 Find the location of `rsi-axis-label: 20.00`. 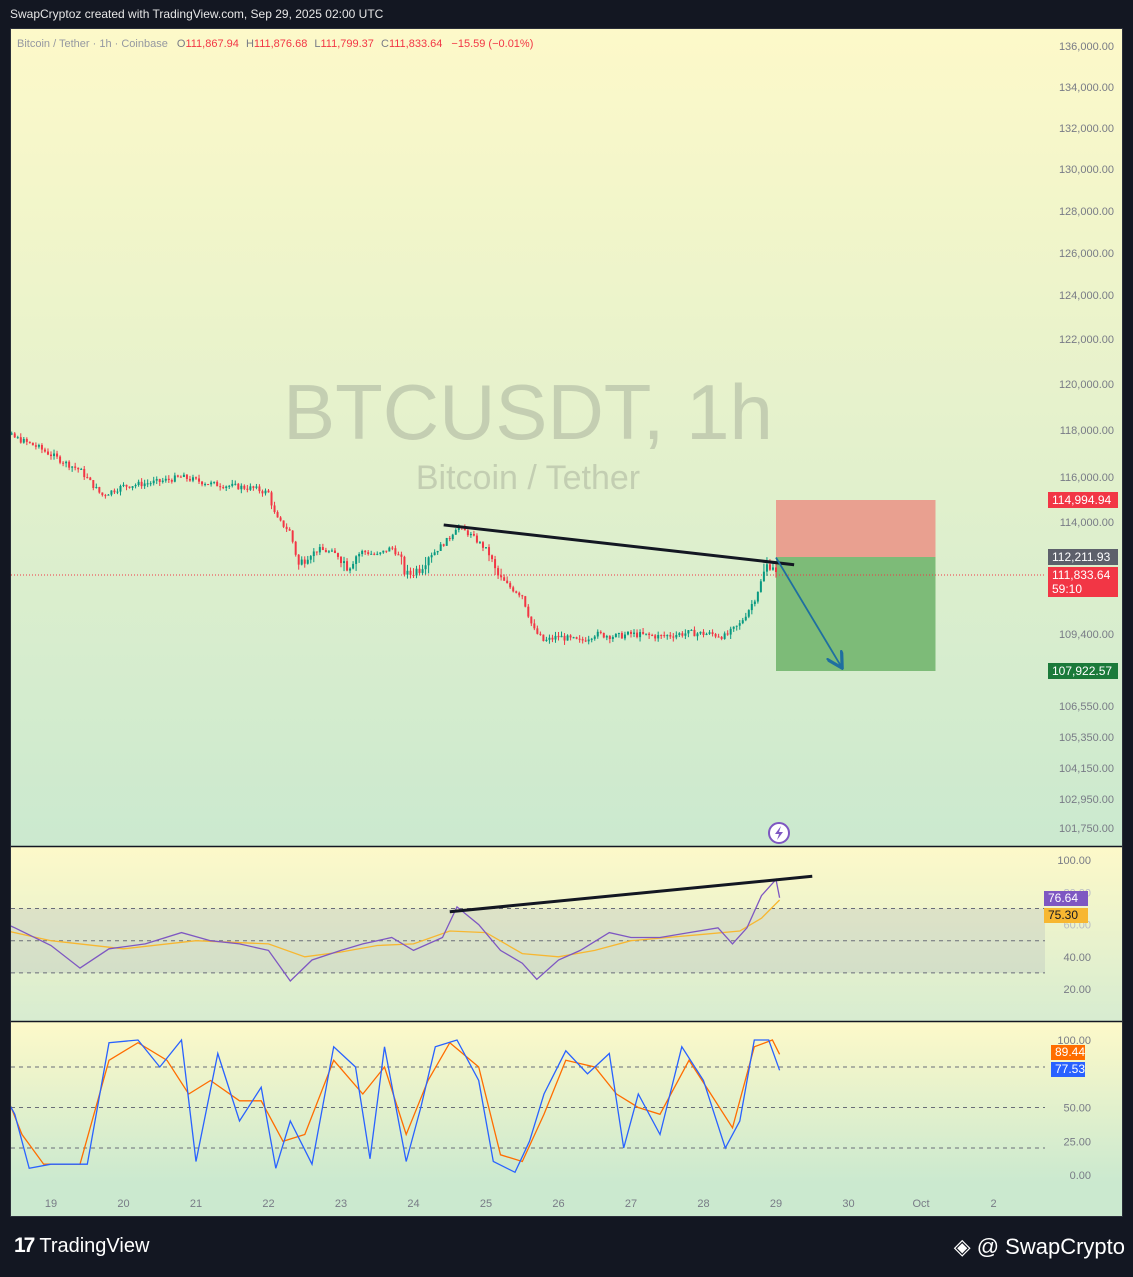

rsi-axis-label: 20.00 is located at coordinates (1077, 990).